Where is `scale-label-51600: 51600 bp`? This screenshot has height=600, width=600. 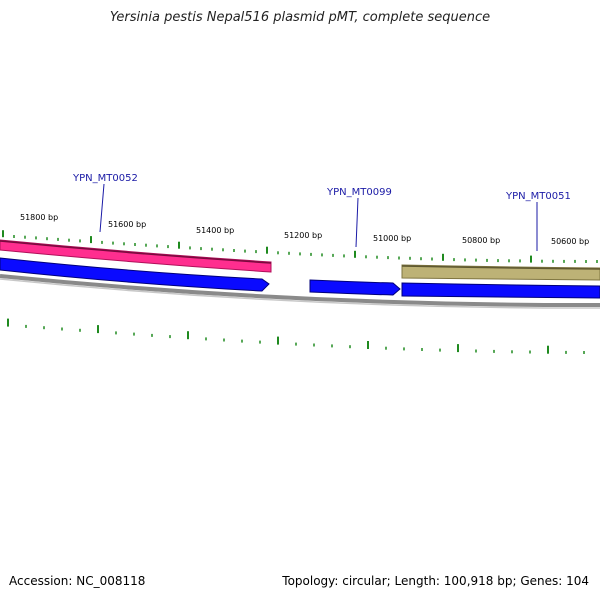
scale-label-51600: 51600 bp is located at coordinates (127, 224).